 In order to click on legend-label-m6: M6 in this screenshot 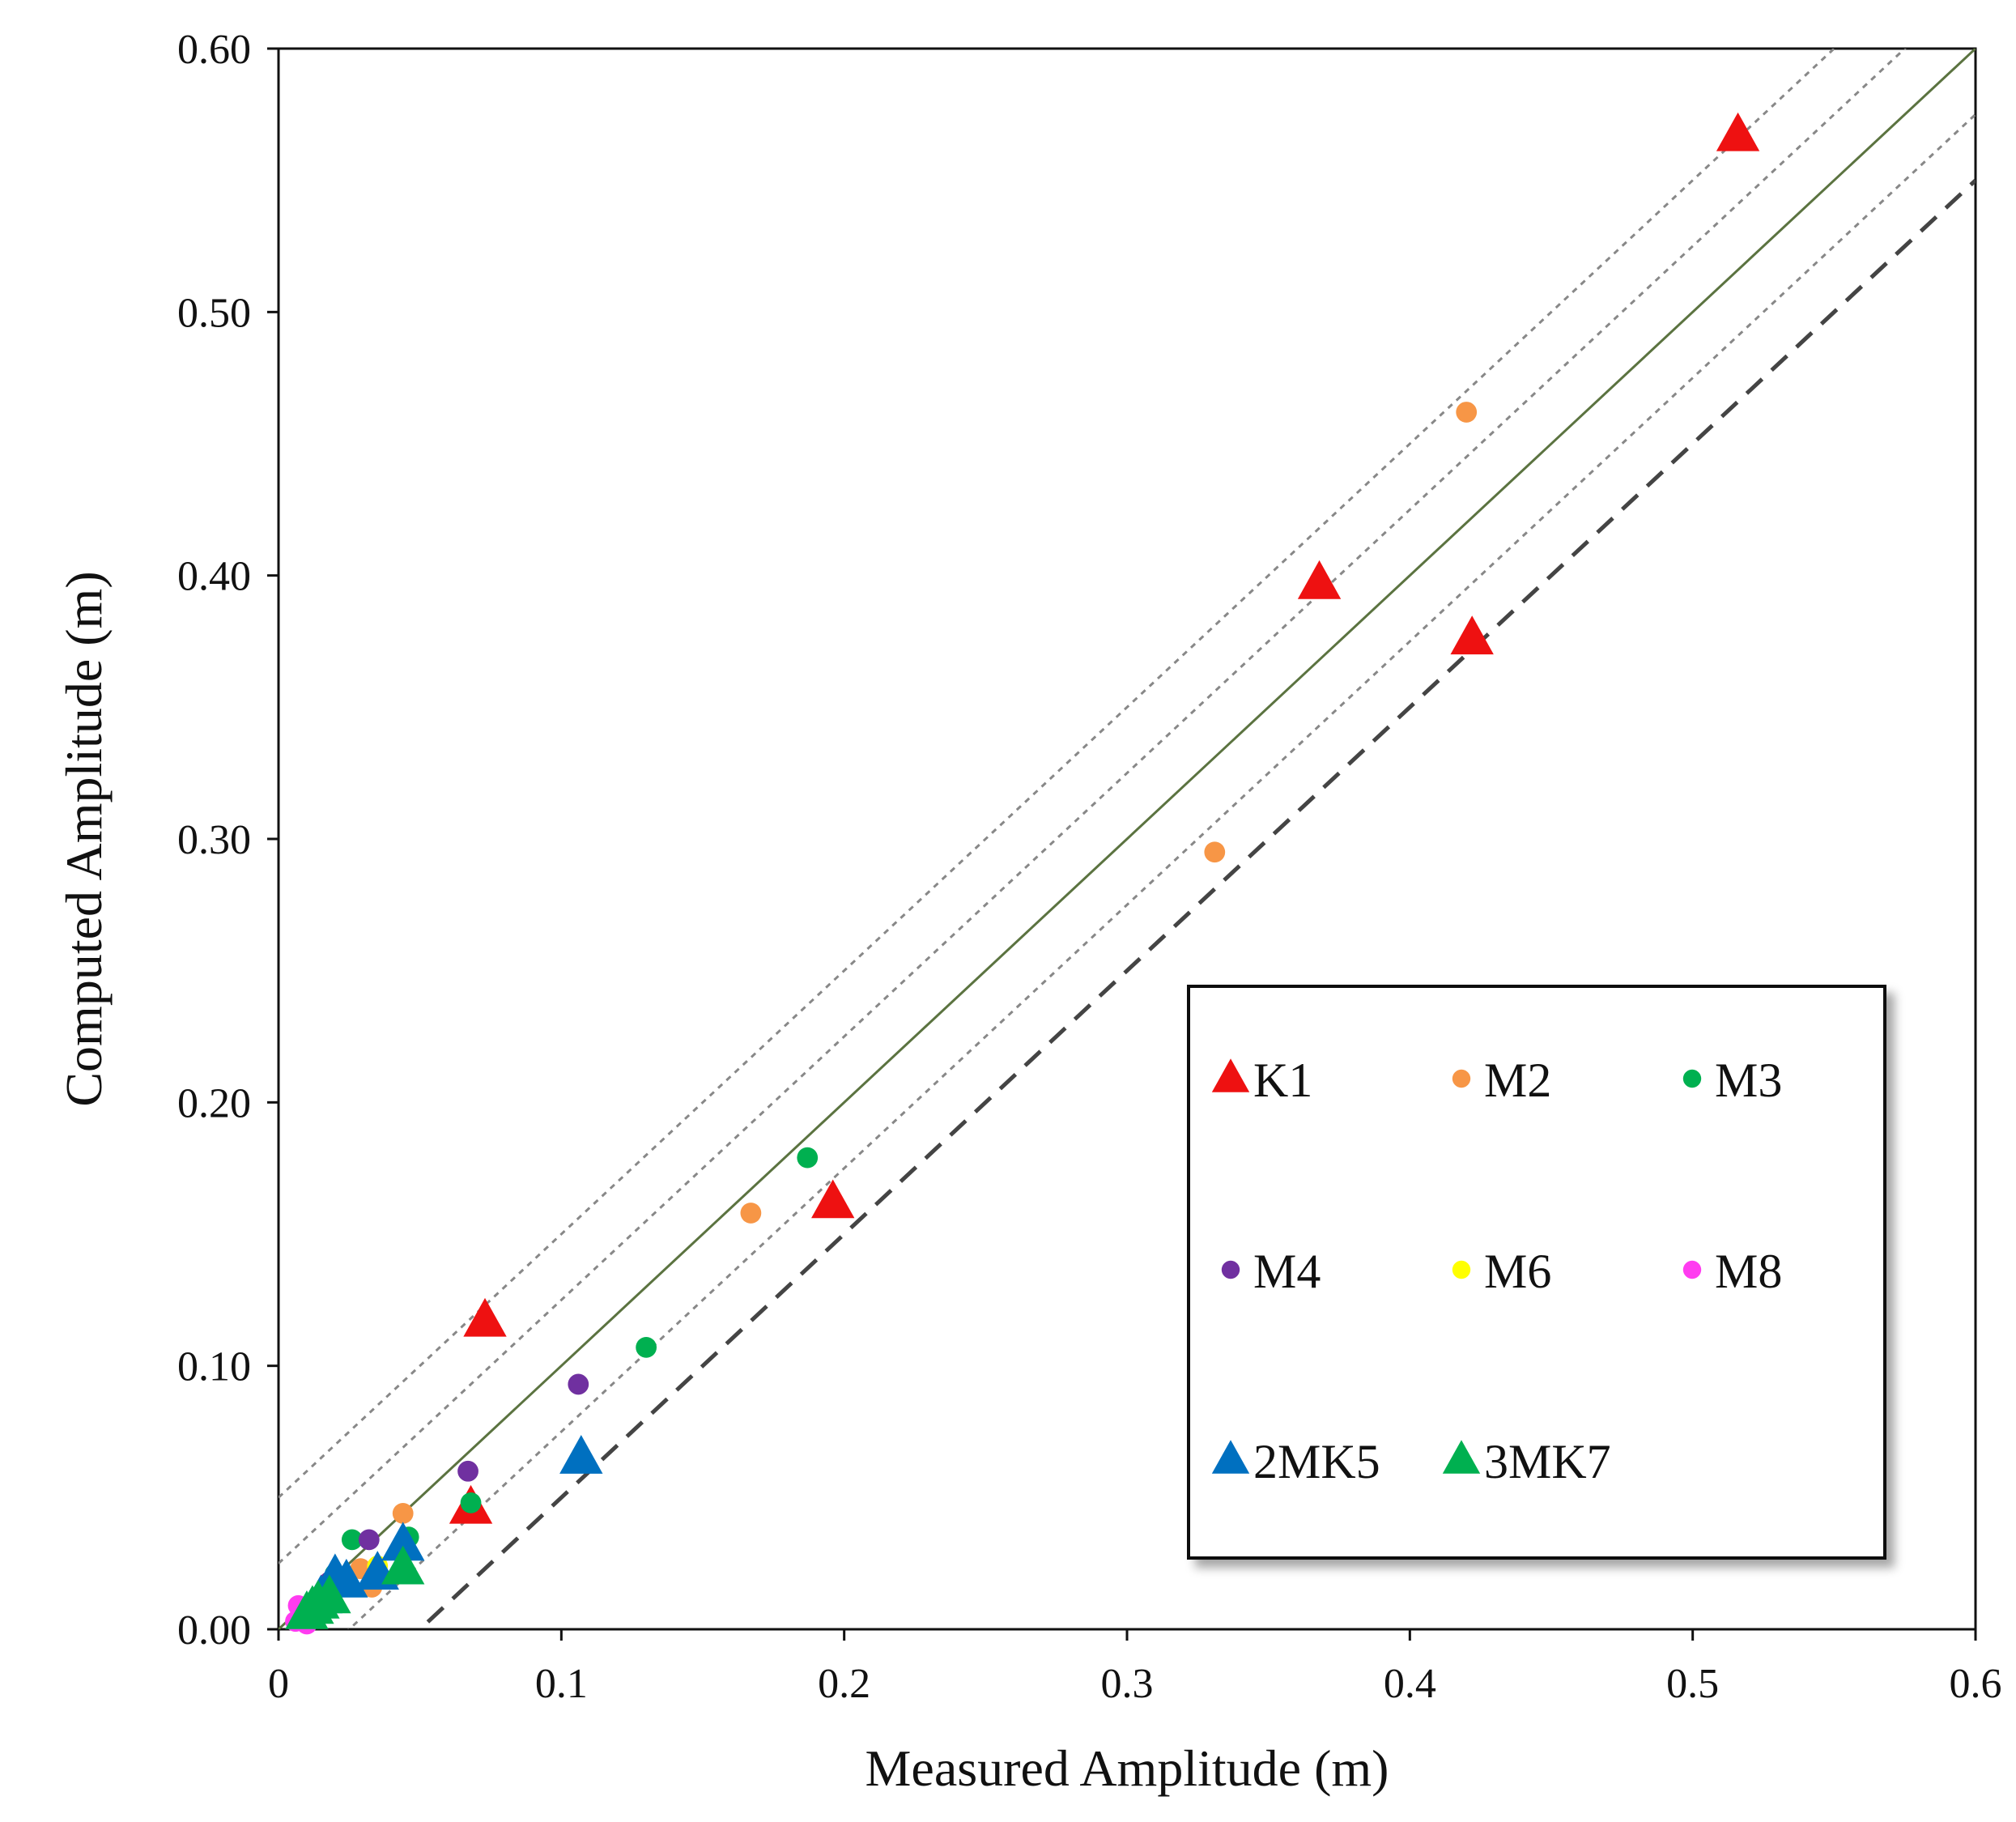, I will do `click(1517, 1271)`.